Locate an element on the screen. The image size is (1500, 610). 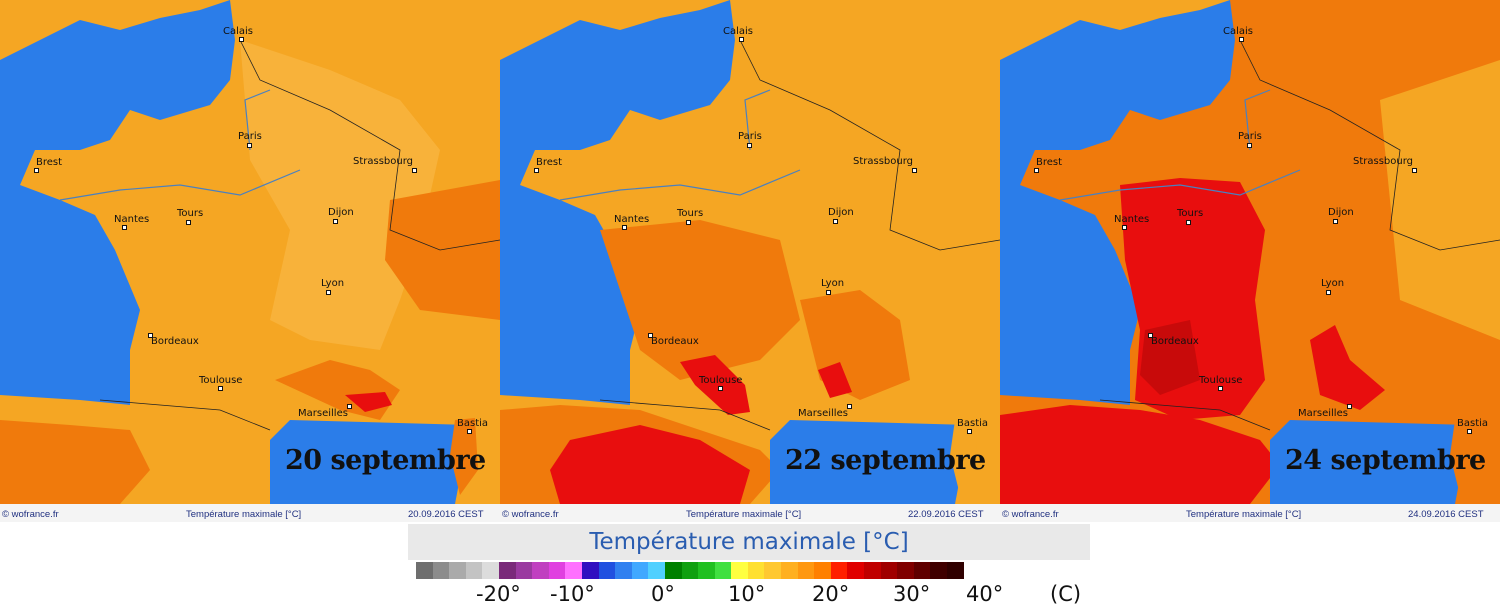
city-label-paris: Paris is located at coordinates (250, 136).